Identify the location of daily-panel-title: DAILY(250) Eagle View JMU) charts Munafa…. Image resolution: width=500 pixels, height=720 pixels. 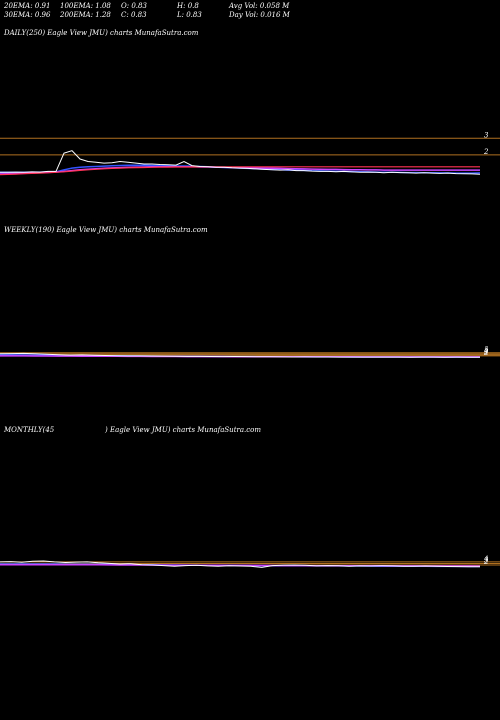
(101, 33).